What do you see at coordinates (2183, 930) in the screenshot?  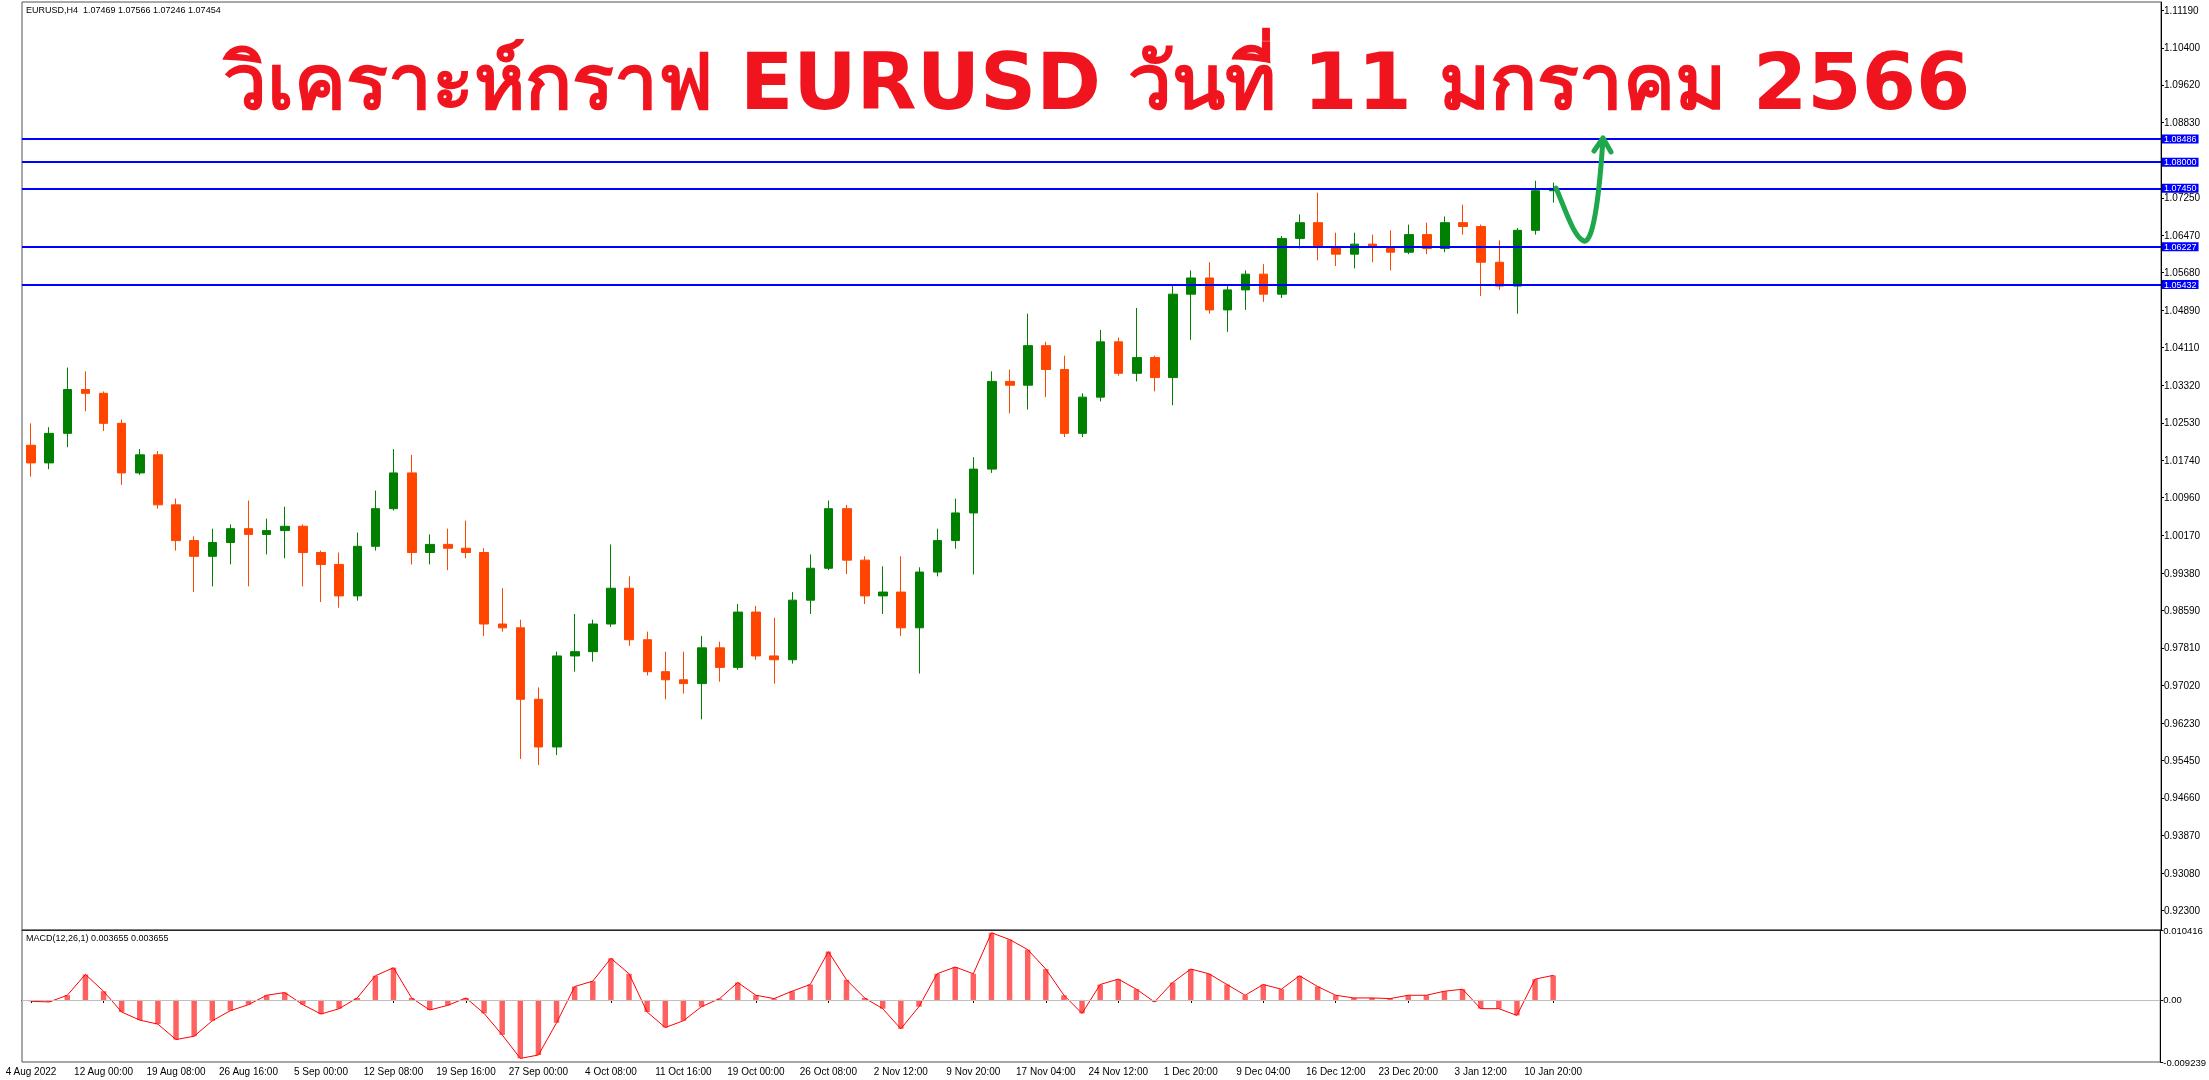 I see `y-tick-label: 0.010416` at bounding box center [2183, 930].